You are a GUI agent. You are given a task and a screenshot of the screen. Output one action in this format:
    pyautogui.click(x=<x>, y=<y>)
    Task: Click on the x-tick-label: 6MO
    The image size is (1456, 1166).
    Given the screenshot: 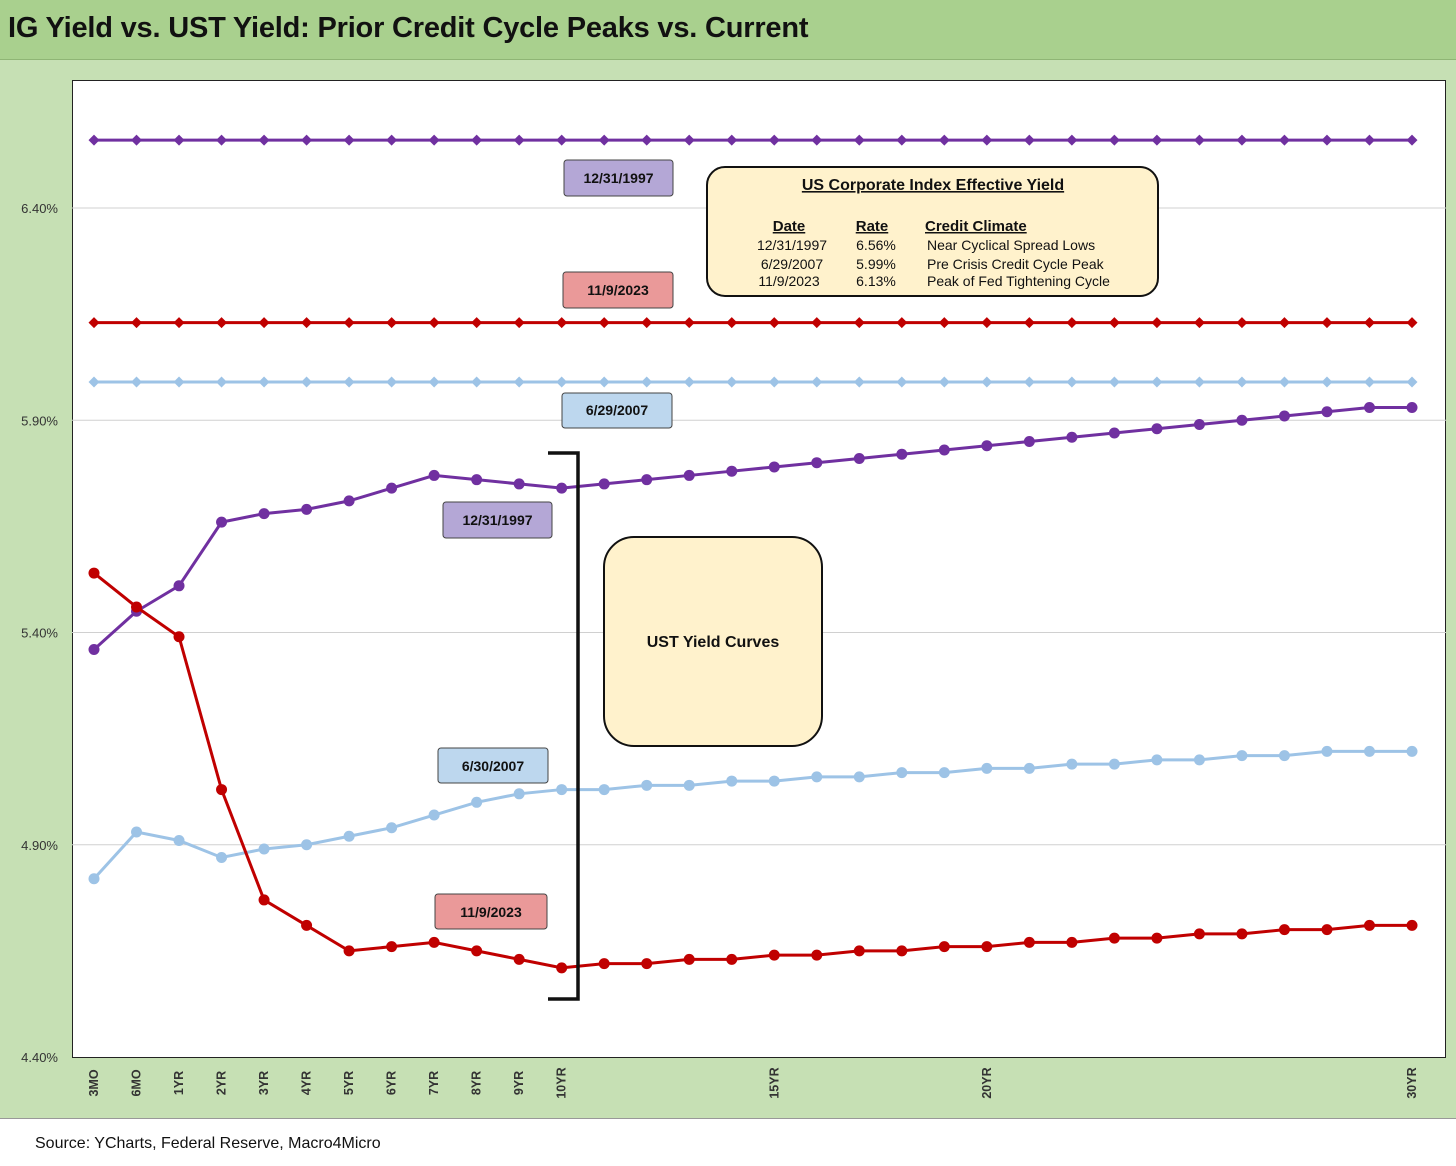 What is the action you would take?
    pyautogui.click(x=137, y=1082)
    